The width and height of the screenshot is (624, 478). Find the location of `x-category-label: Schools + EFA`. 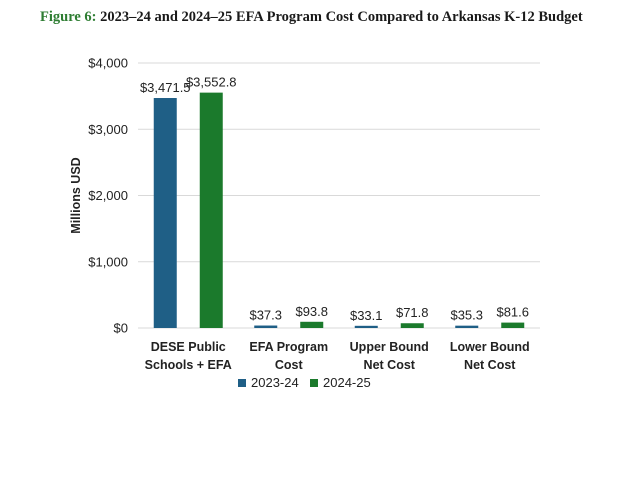

x-category-label: Schools + EFA is located at coordinates (188, 365).